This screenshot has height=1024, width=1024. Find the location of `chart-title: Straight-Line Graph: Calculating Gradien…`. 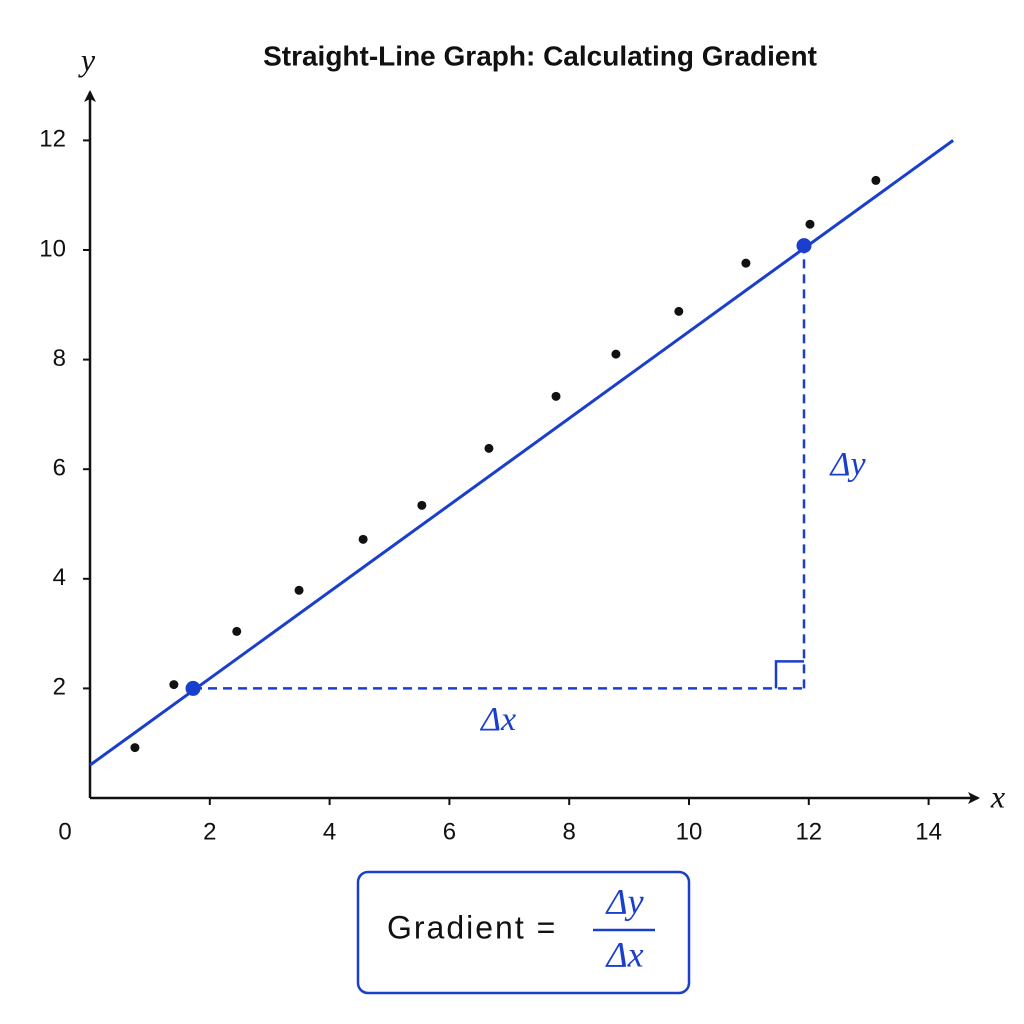

chart-title: Straight-Line Graph: Calculating Gradien… is located at coordinates (540, 55).